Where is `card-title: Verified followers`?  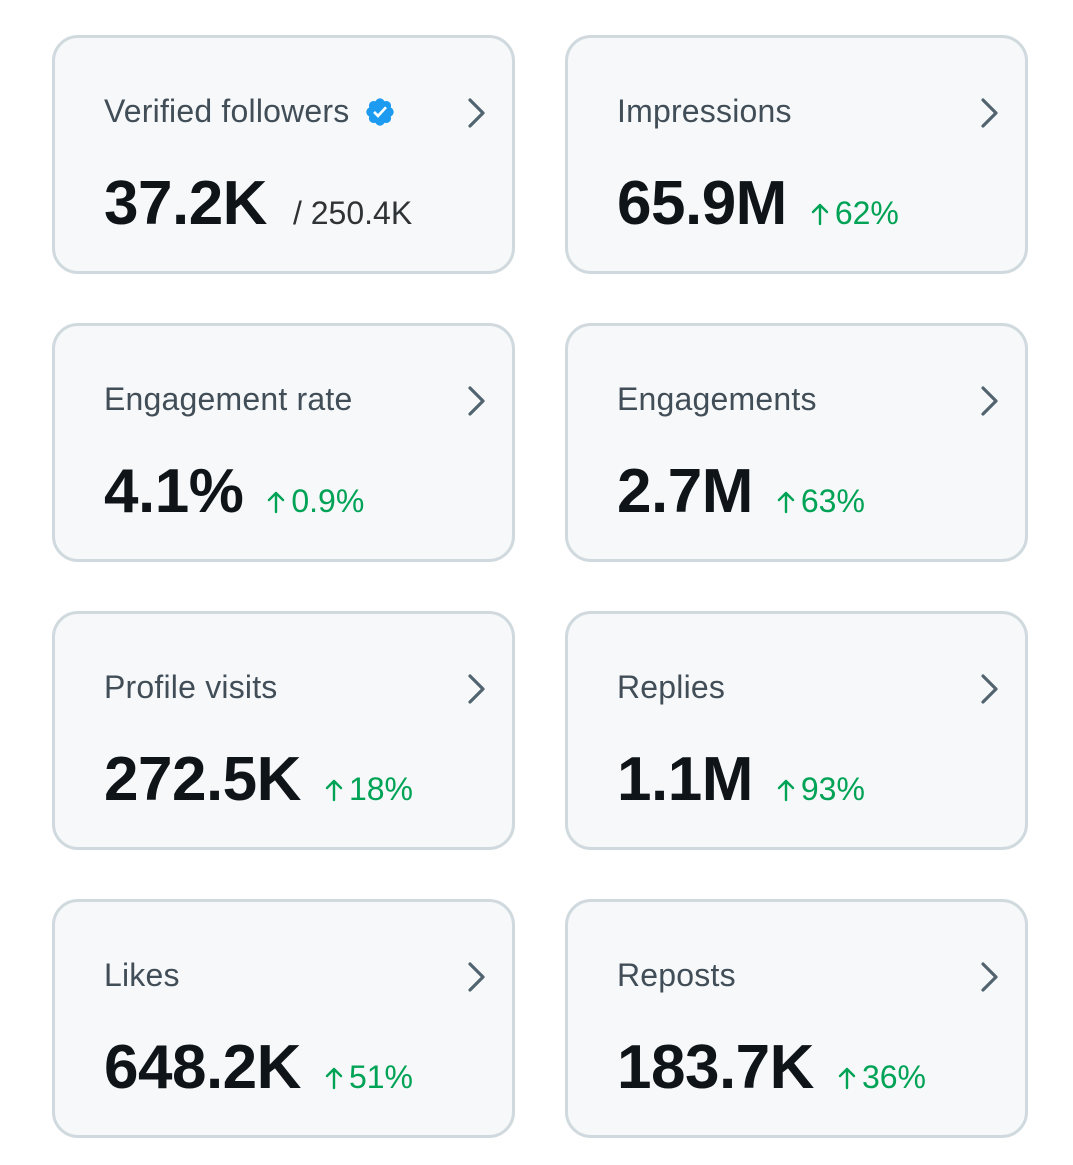 card-title: Verified followers is located at coordinates (227, 111).